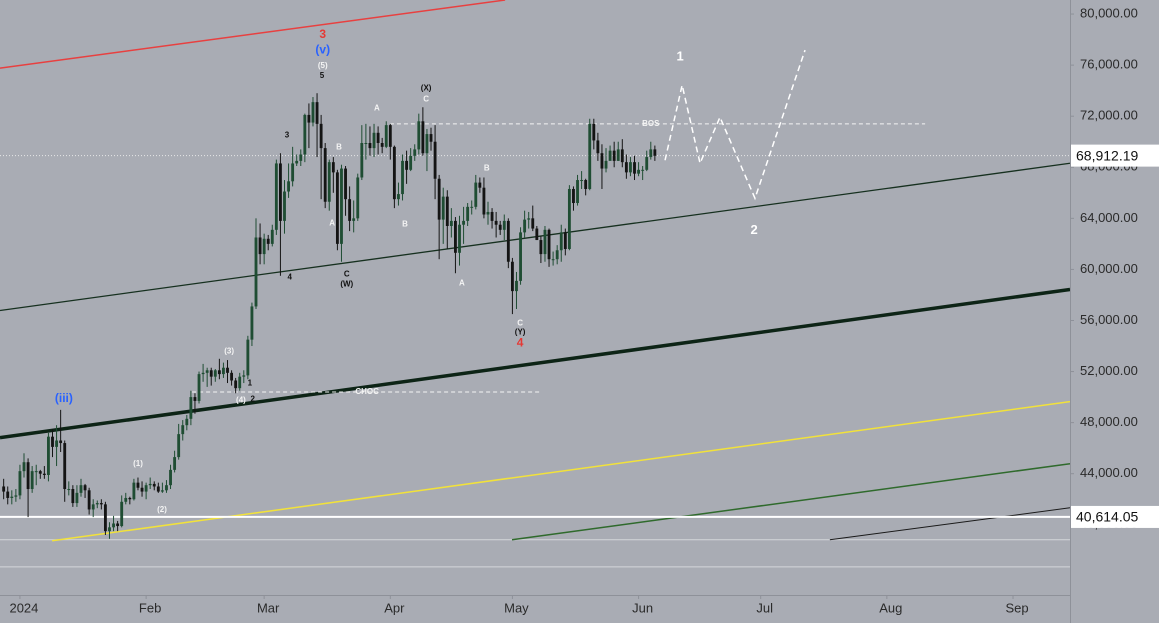 This screenshot has height=623, width=1159. Describe the element at coordinates (1016, 607) in the screenshot. I see `x-tick-label: Sep` at that location.